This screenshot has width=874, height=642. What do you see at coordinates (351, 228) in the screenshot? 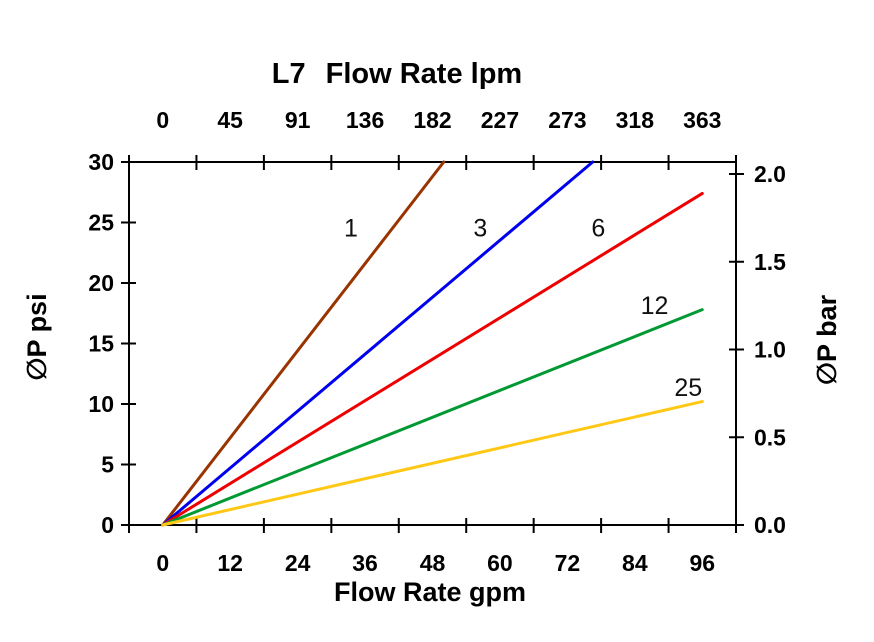
I see `curve-label-1: 1` at bounding box center [351, 228].